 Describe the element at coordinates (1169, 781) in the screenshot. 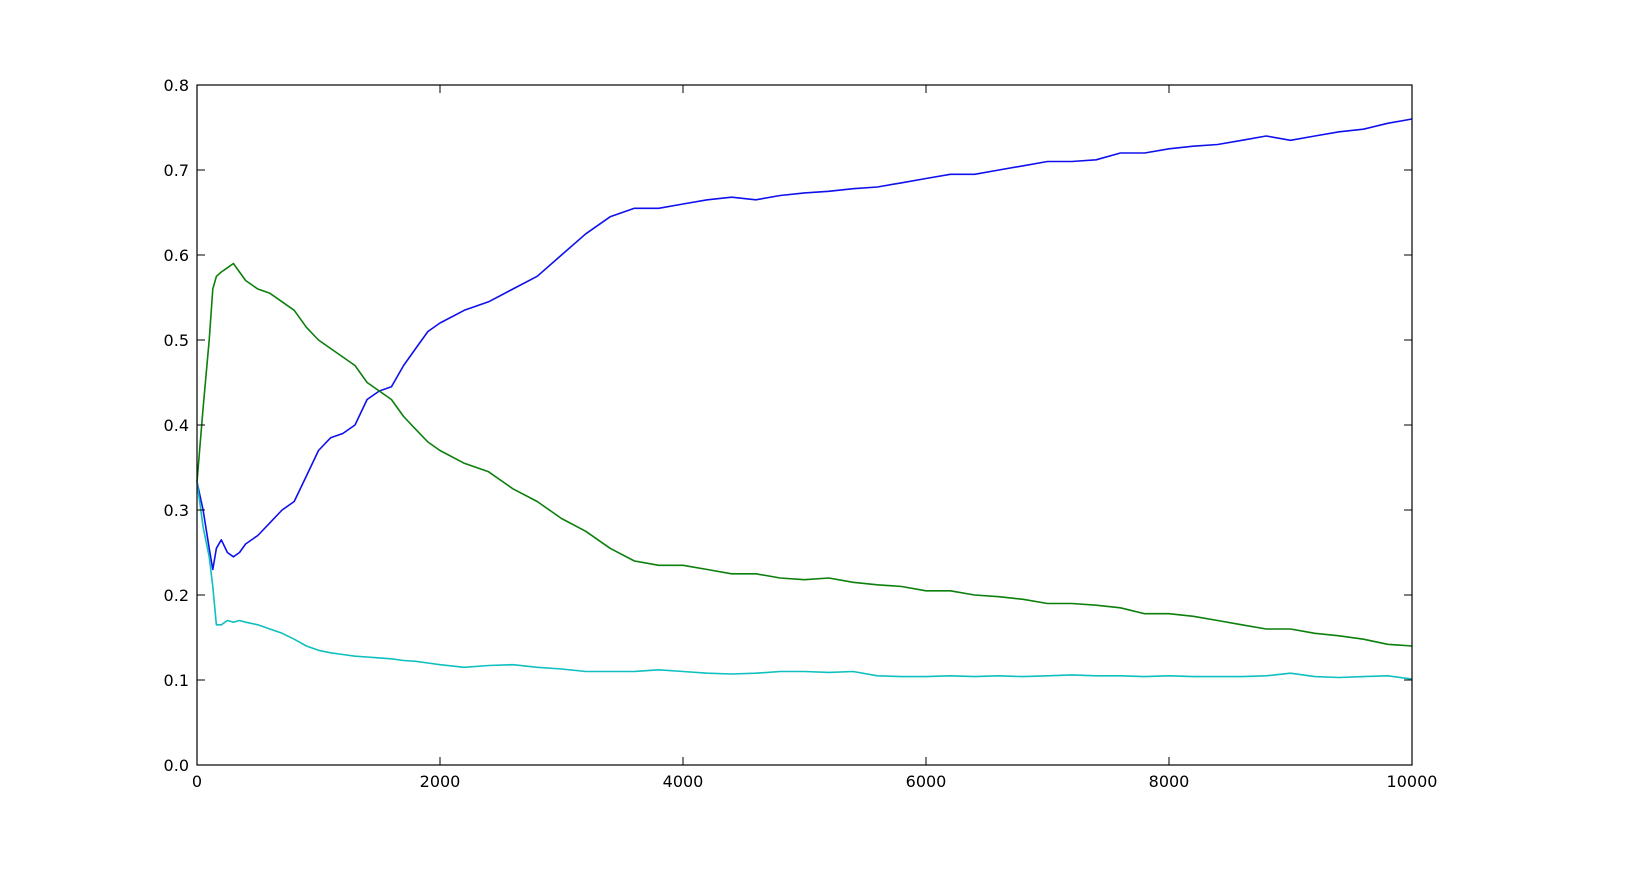

I see `x-tick-label: 8000` at that location.